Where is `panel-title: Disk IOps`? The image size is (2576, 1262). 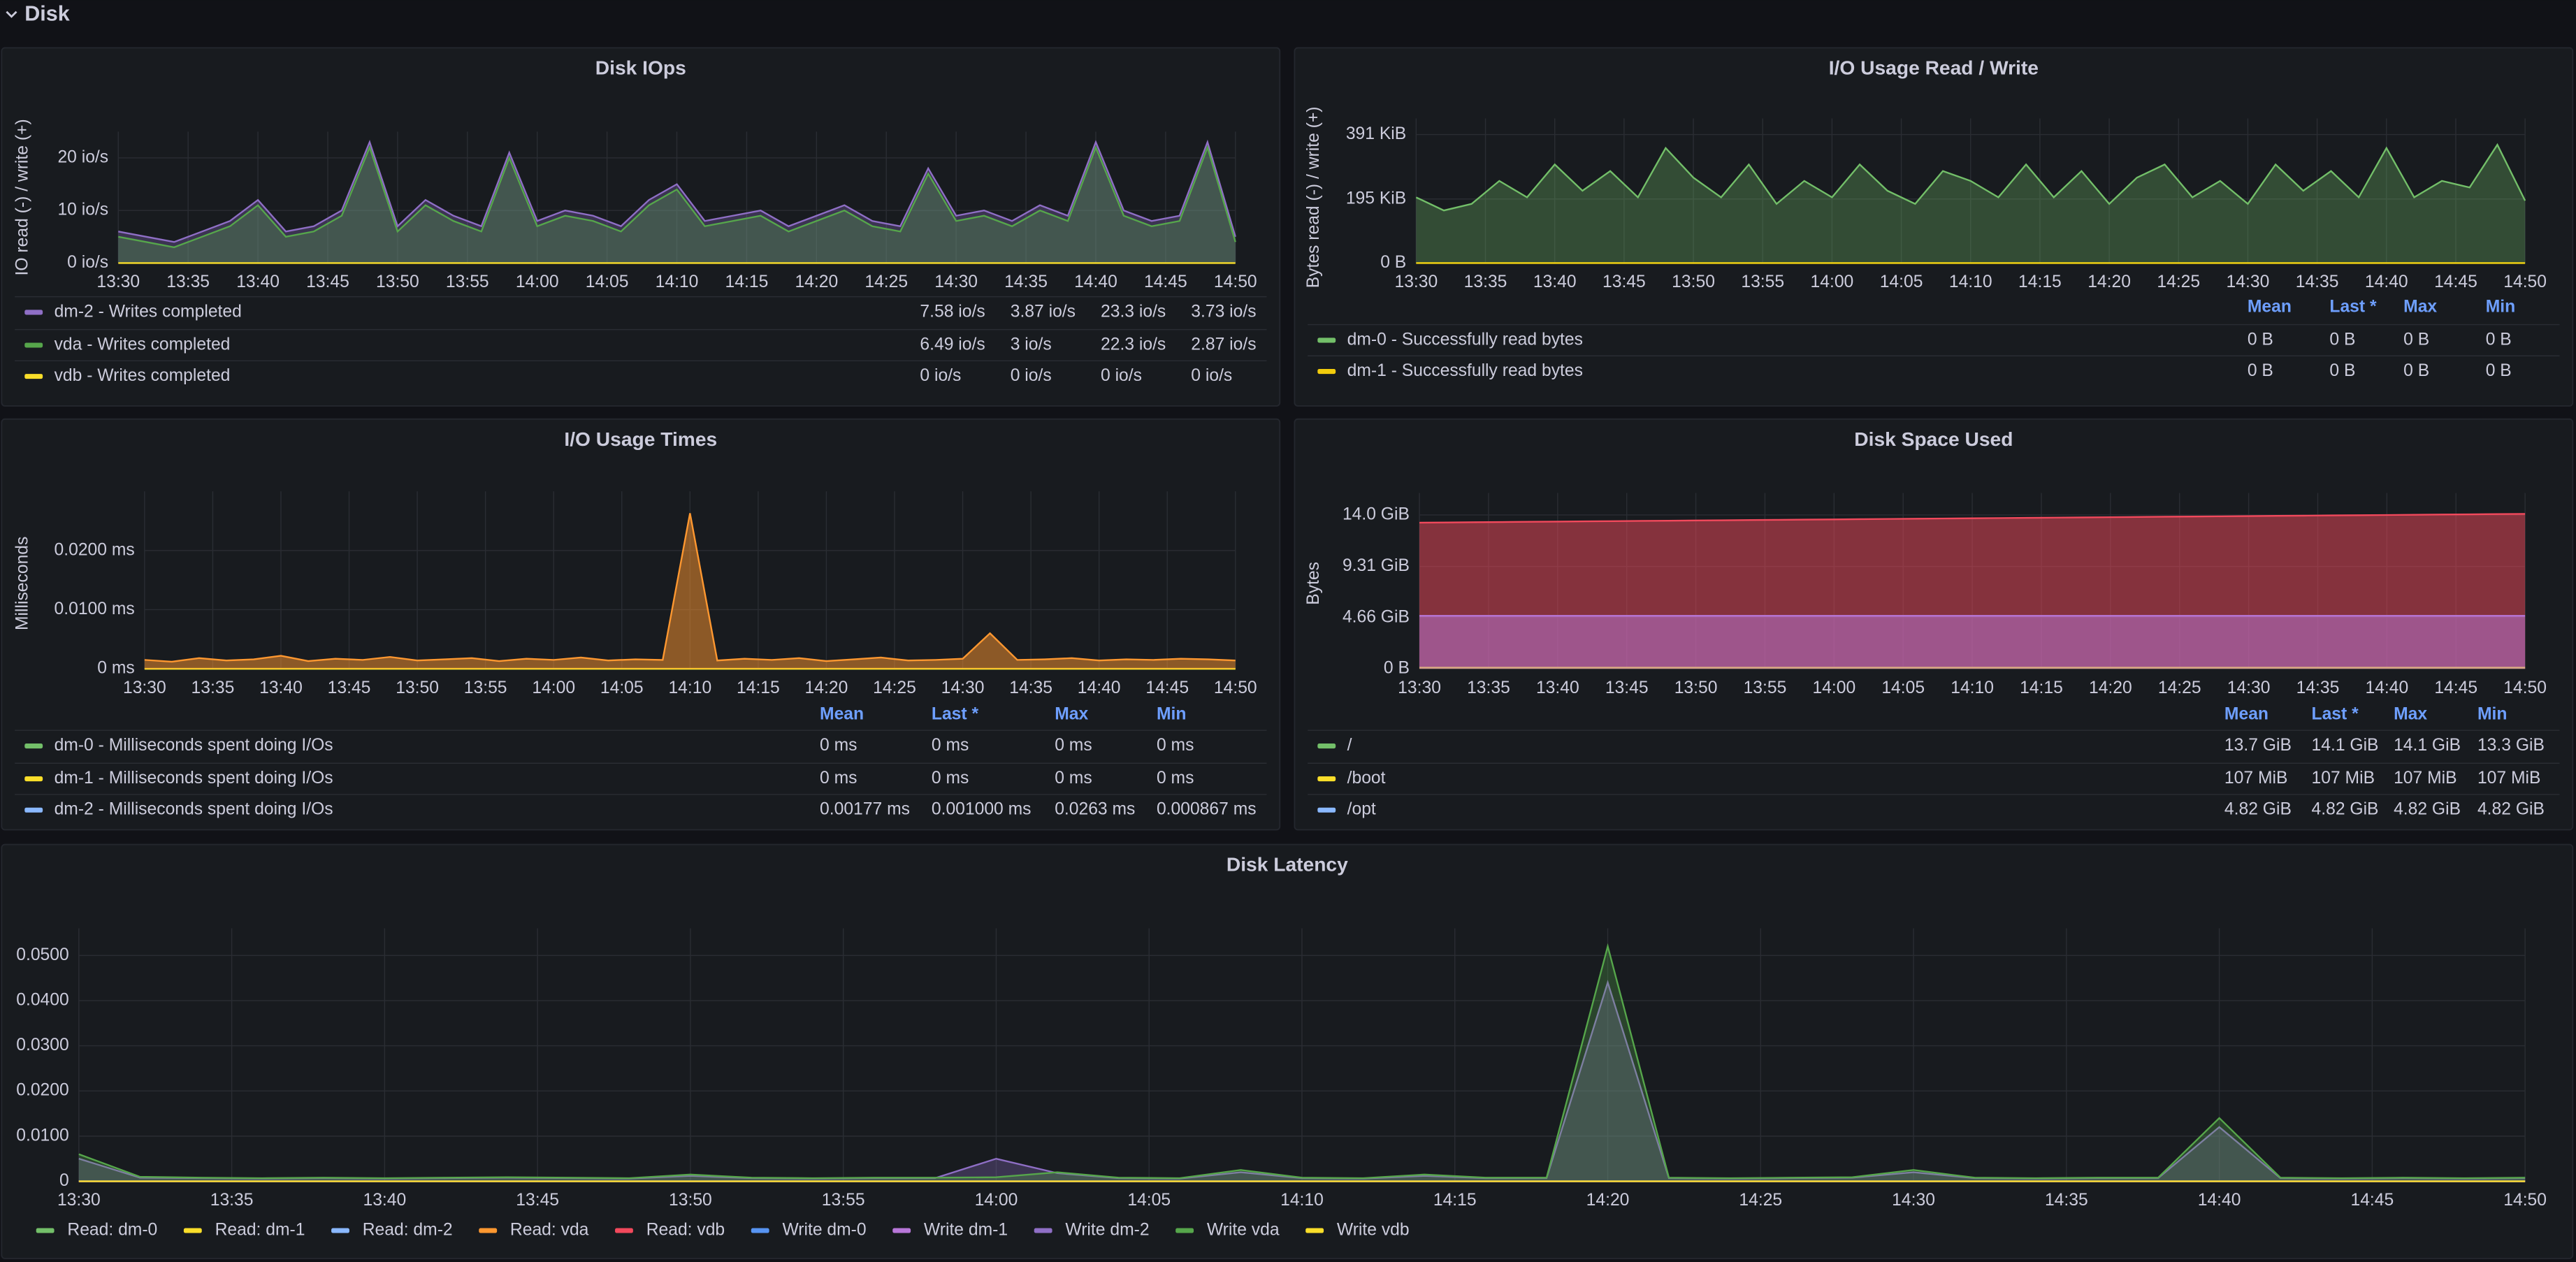 panel-title: Disk IOps is located at coordinates (641, 67).